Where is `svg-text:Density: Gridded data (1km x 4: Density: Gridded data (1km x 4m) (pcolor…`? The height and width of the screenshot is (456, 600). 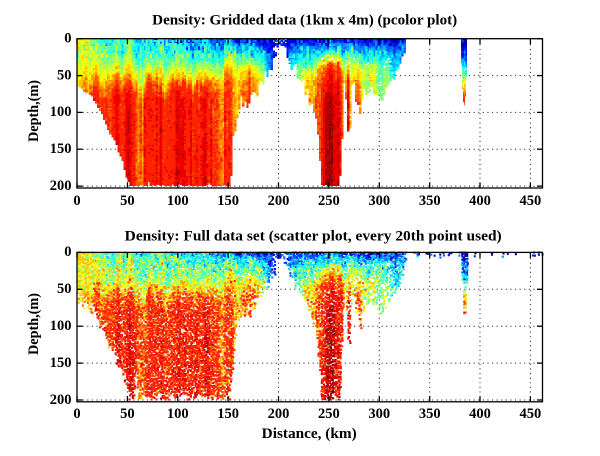
svg-text:Density: Gridded data (1km x 4: Density: Gridded data (1km x 4m) (pcolor… is located at coordinates (304, 21).